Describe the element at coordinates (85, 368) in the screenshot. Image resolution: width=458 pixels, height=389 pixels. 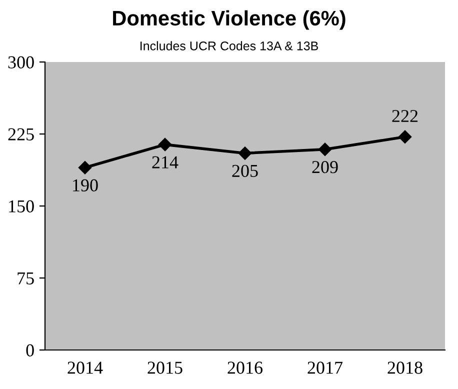
I see `x-tick-label: 2014` at that location.